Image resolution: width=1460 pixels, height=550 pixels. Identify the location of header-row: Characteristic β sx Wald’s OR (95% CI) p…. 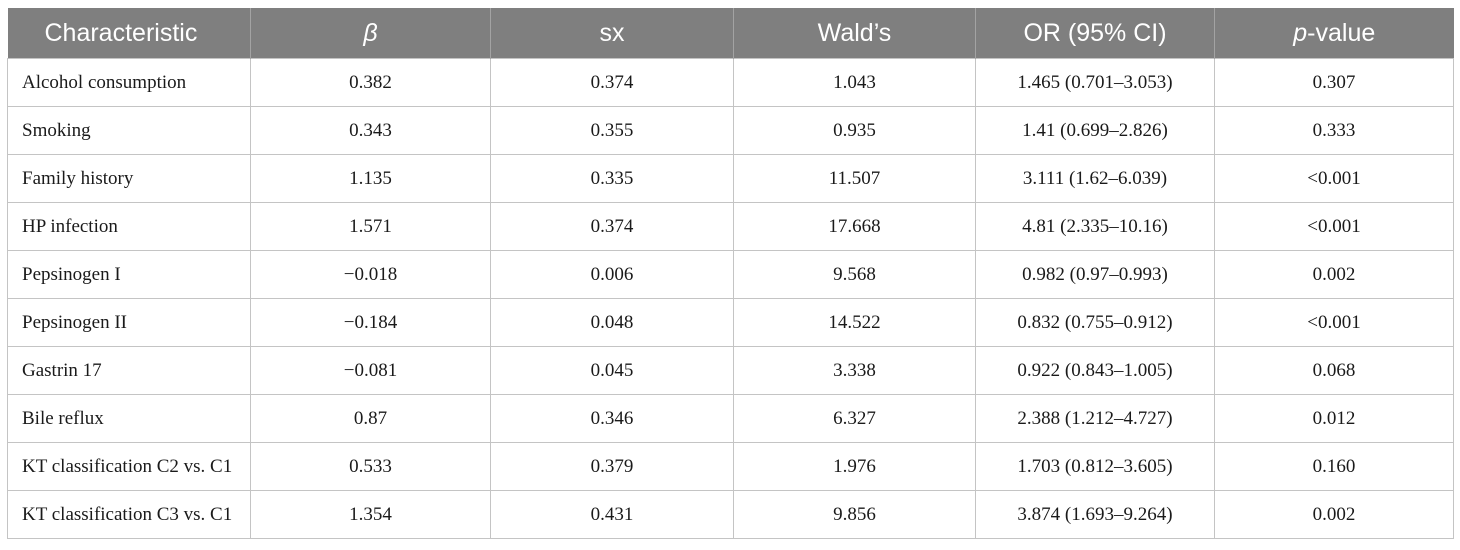
(730, 33).